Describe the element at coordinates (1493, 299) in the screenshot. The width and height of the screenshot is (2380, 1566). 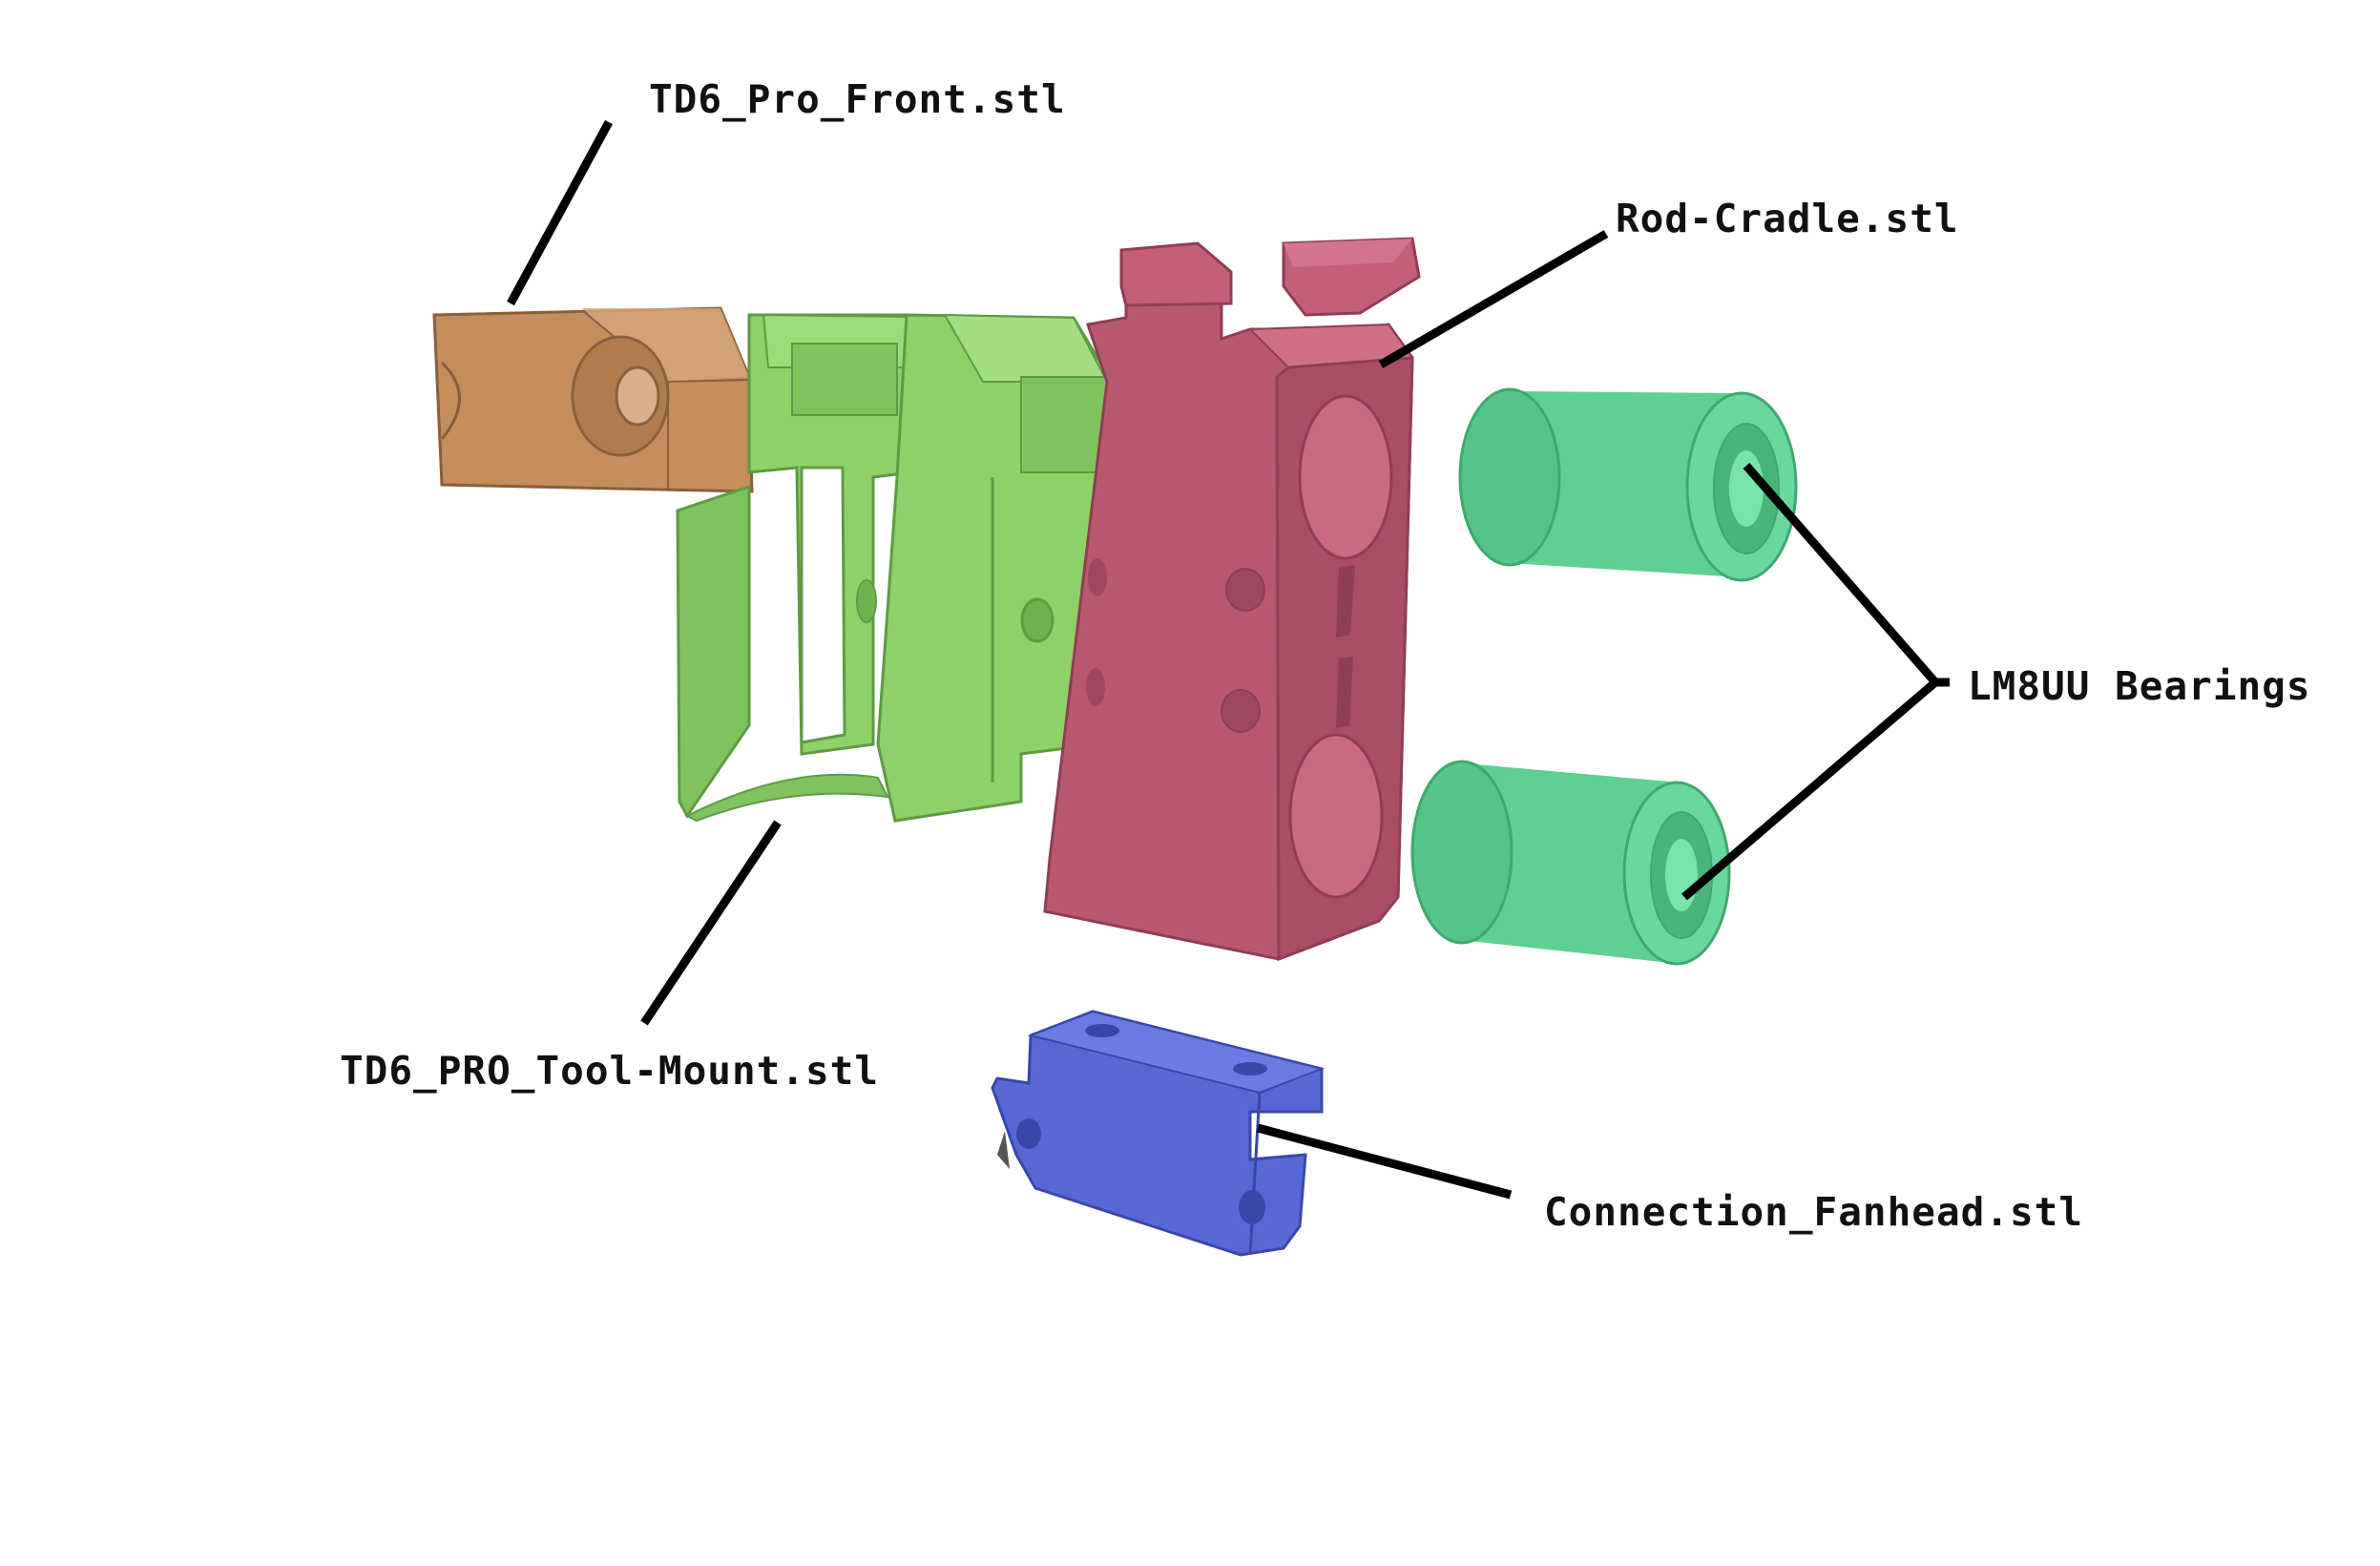
I see `leader-line-rod-cradle` at that location.